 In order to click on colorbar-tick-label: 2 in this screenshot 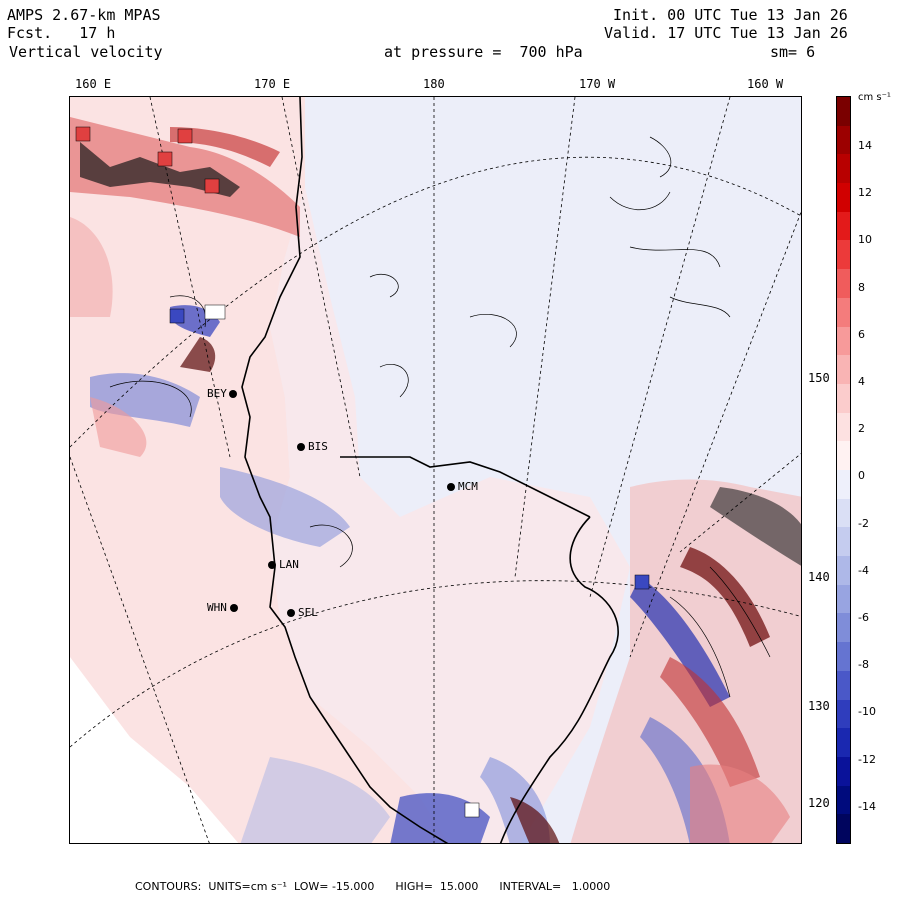, I will do `click(861, 429)`.